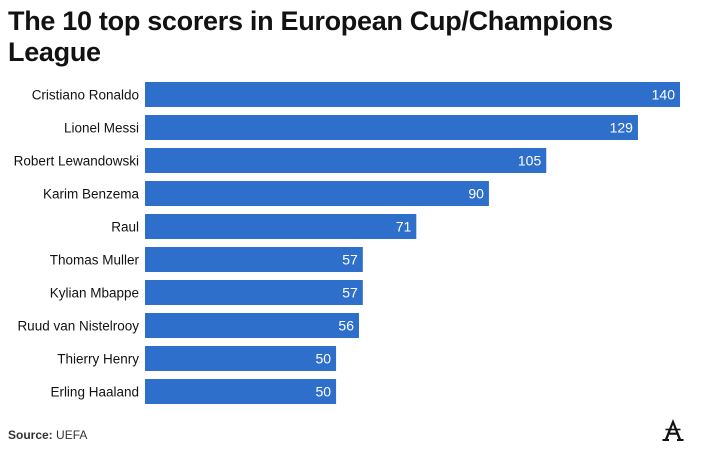 Image resolution: width=715 pixels, height=455 pixels. Describe the element at coordinates (673, 430) in the screenshot. I see `the-athletic-logo-icon` at that location.